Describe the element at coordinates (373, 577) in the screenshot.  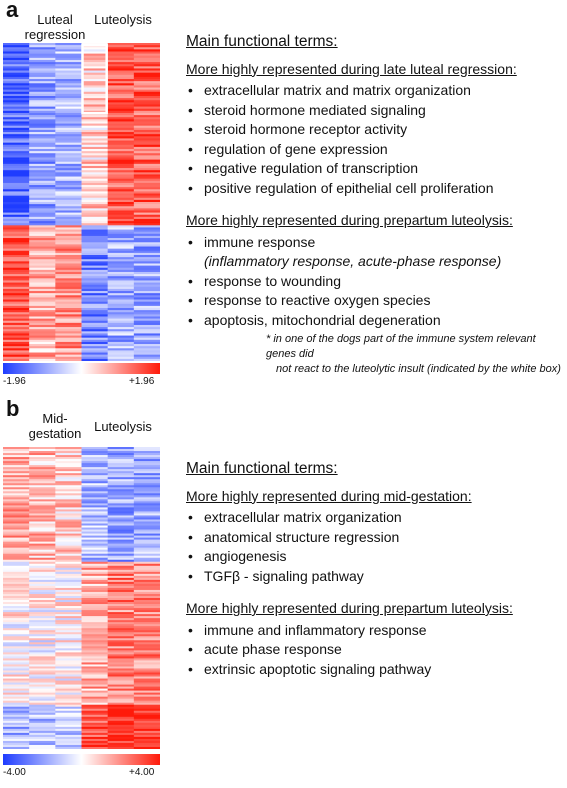
I see `term-item: TGFβ - signaling pathway` at that location.